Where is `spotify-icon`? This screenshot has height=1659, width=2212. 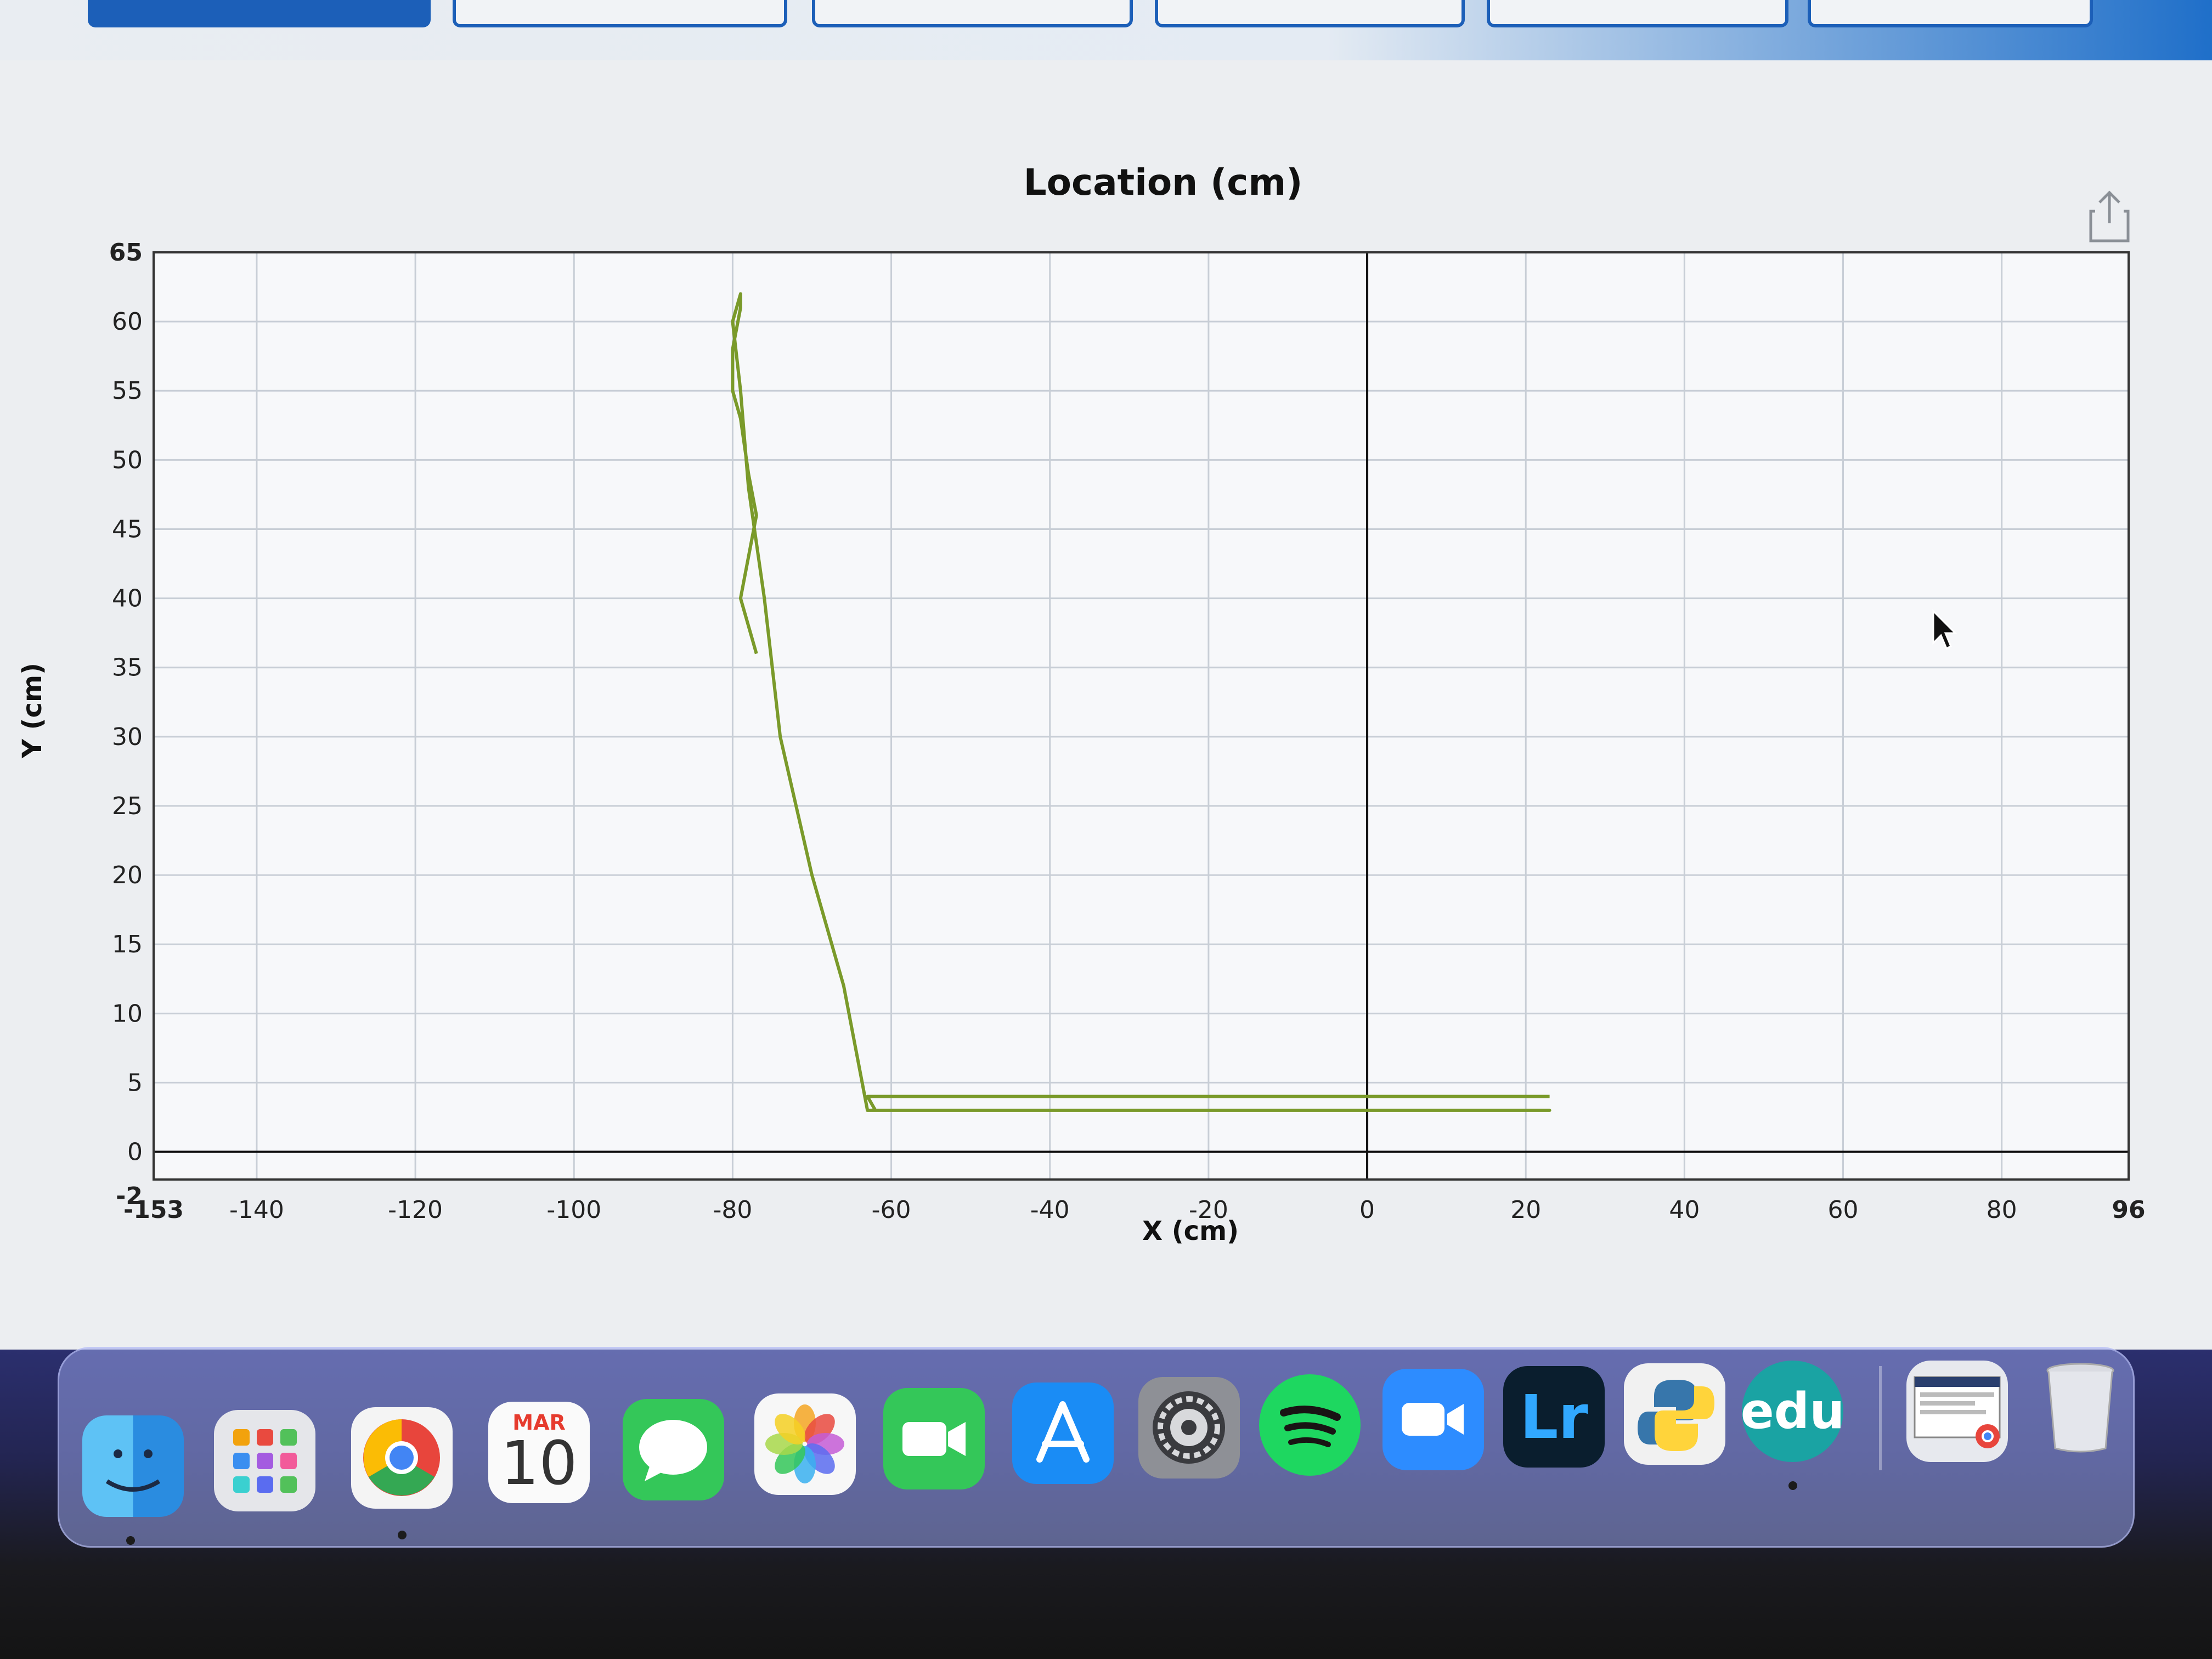 spotify-icon is located at coordinates (1310, 1425).